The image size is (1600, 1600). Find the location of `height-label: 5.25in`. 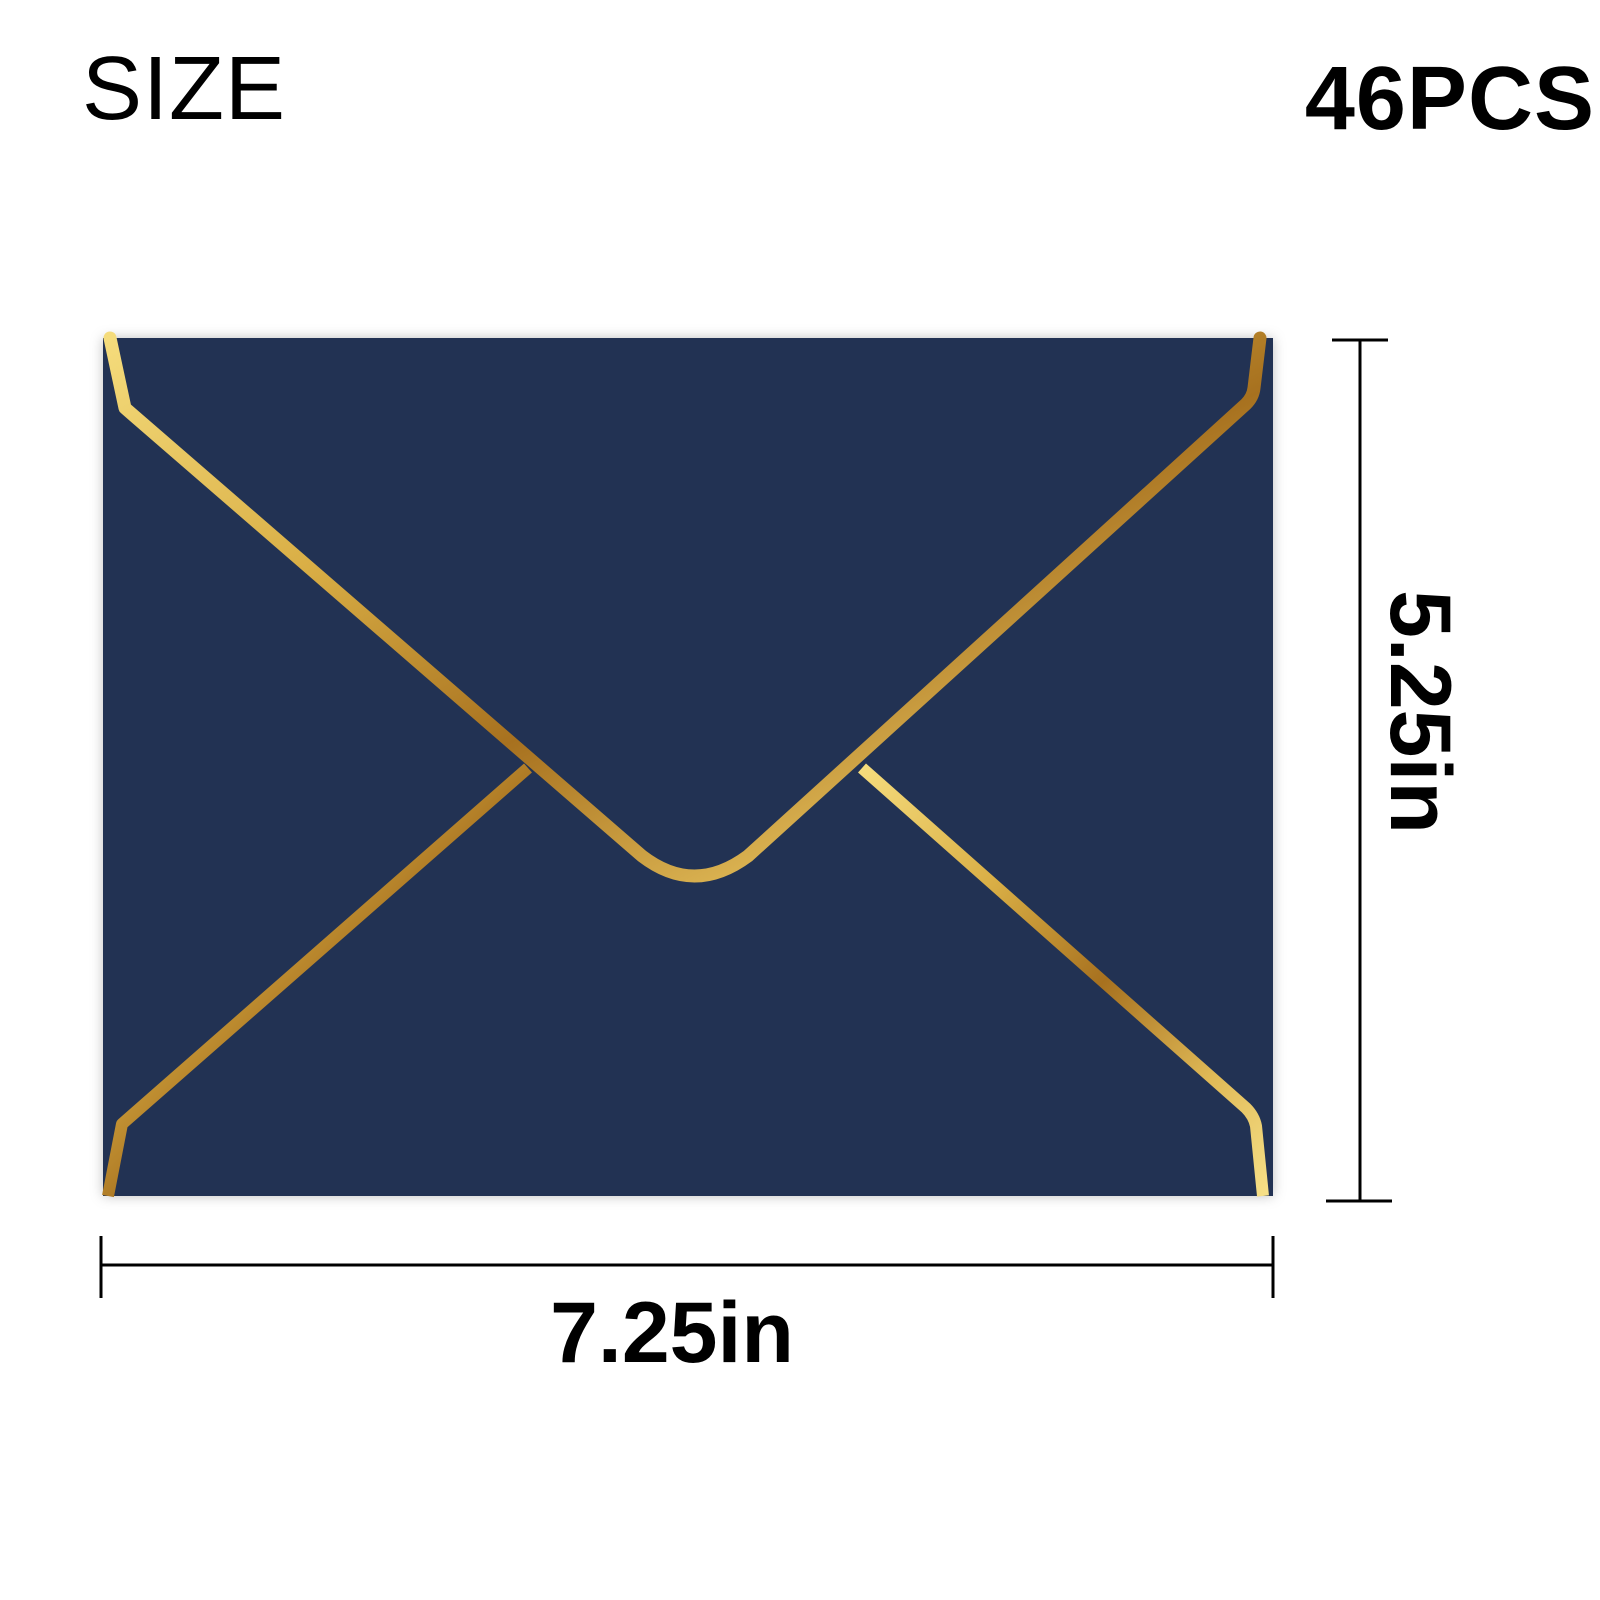

height-label: 5.25in is located at coordinates (1420, 712).